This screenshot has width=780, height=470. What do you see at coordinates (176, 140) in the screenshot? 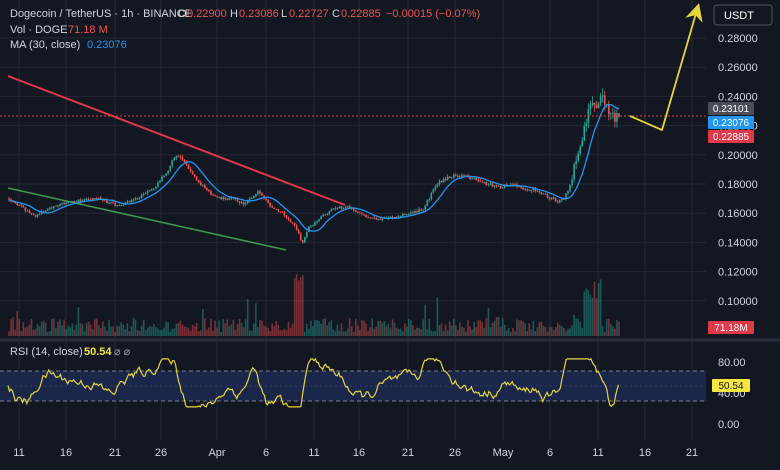
I see `downtrend-line` at bounding box center [176, 140].